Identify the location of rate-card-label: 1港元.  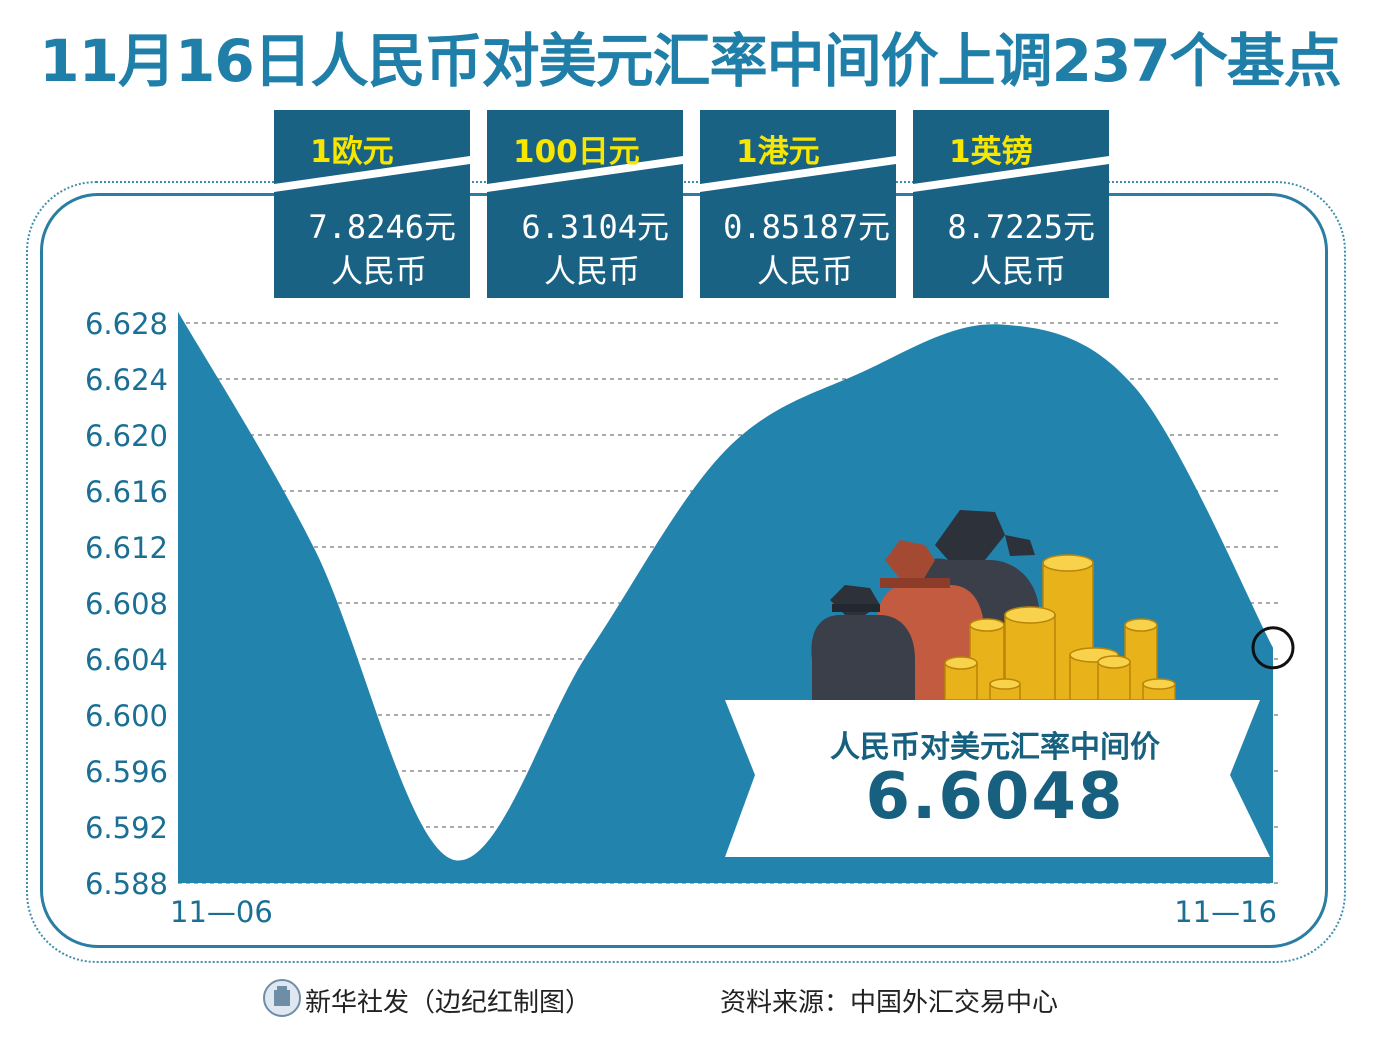
(778, 152).